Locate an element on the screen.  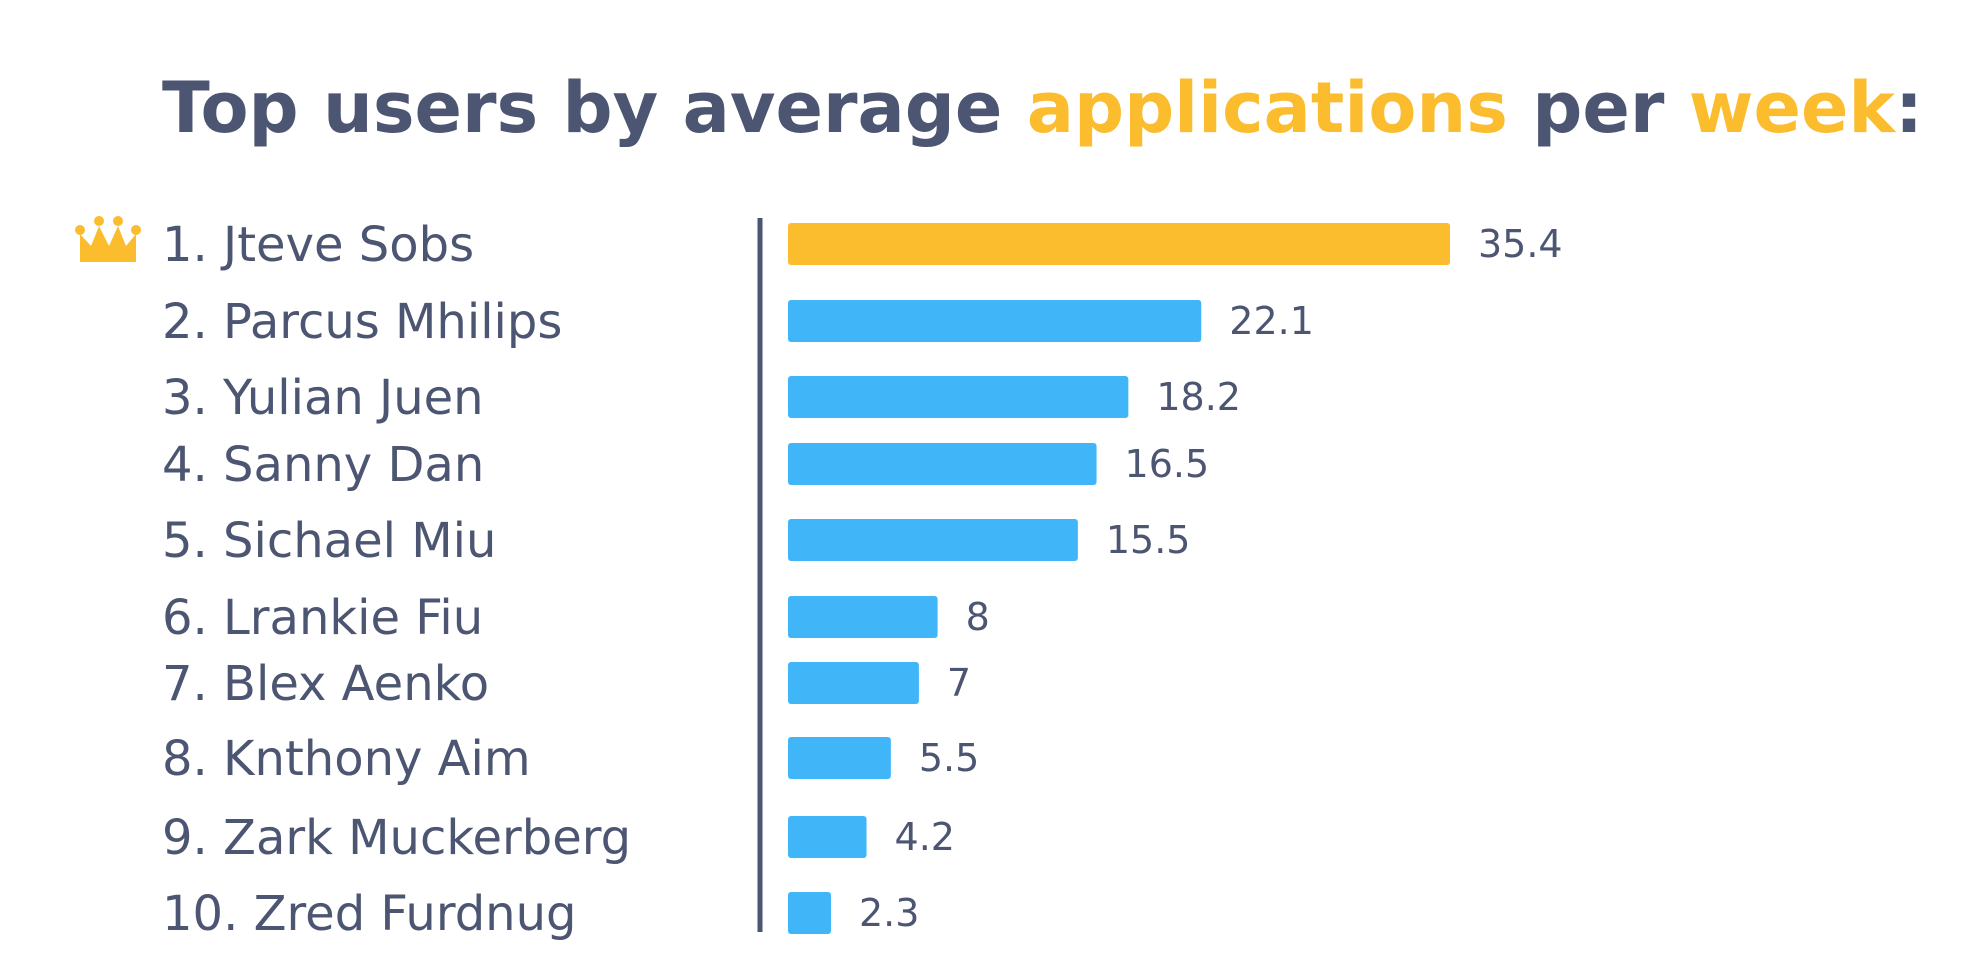
category-label: 3. Yulian Juen is located at coordinates (323, 398).